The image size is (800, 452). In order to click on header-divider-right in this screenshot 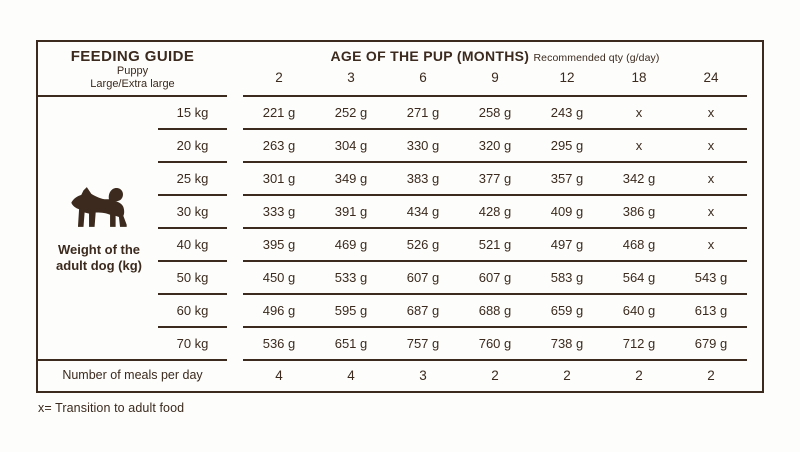, I will do `click(495, 96)`.